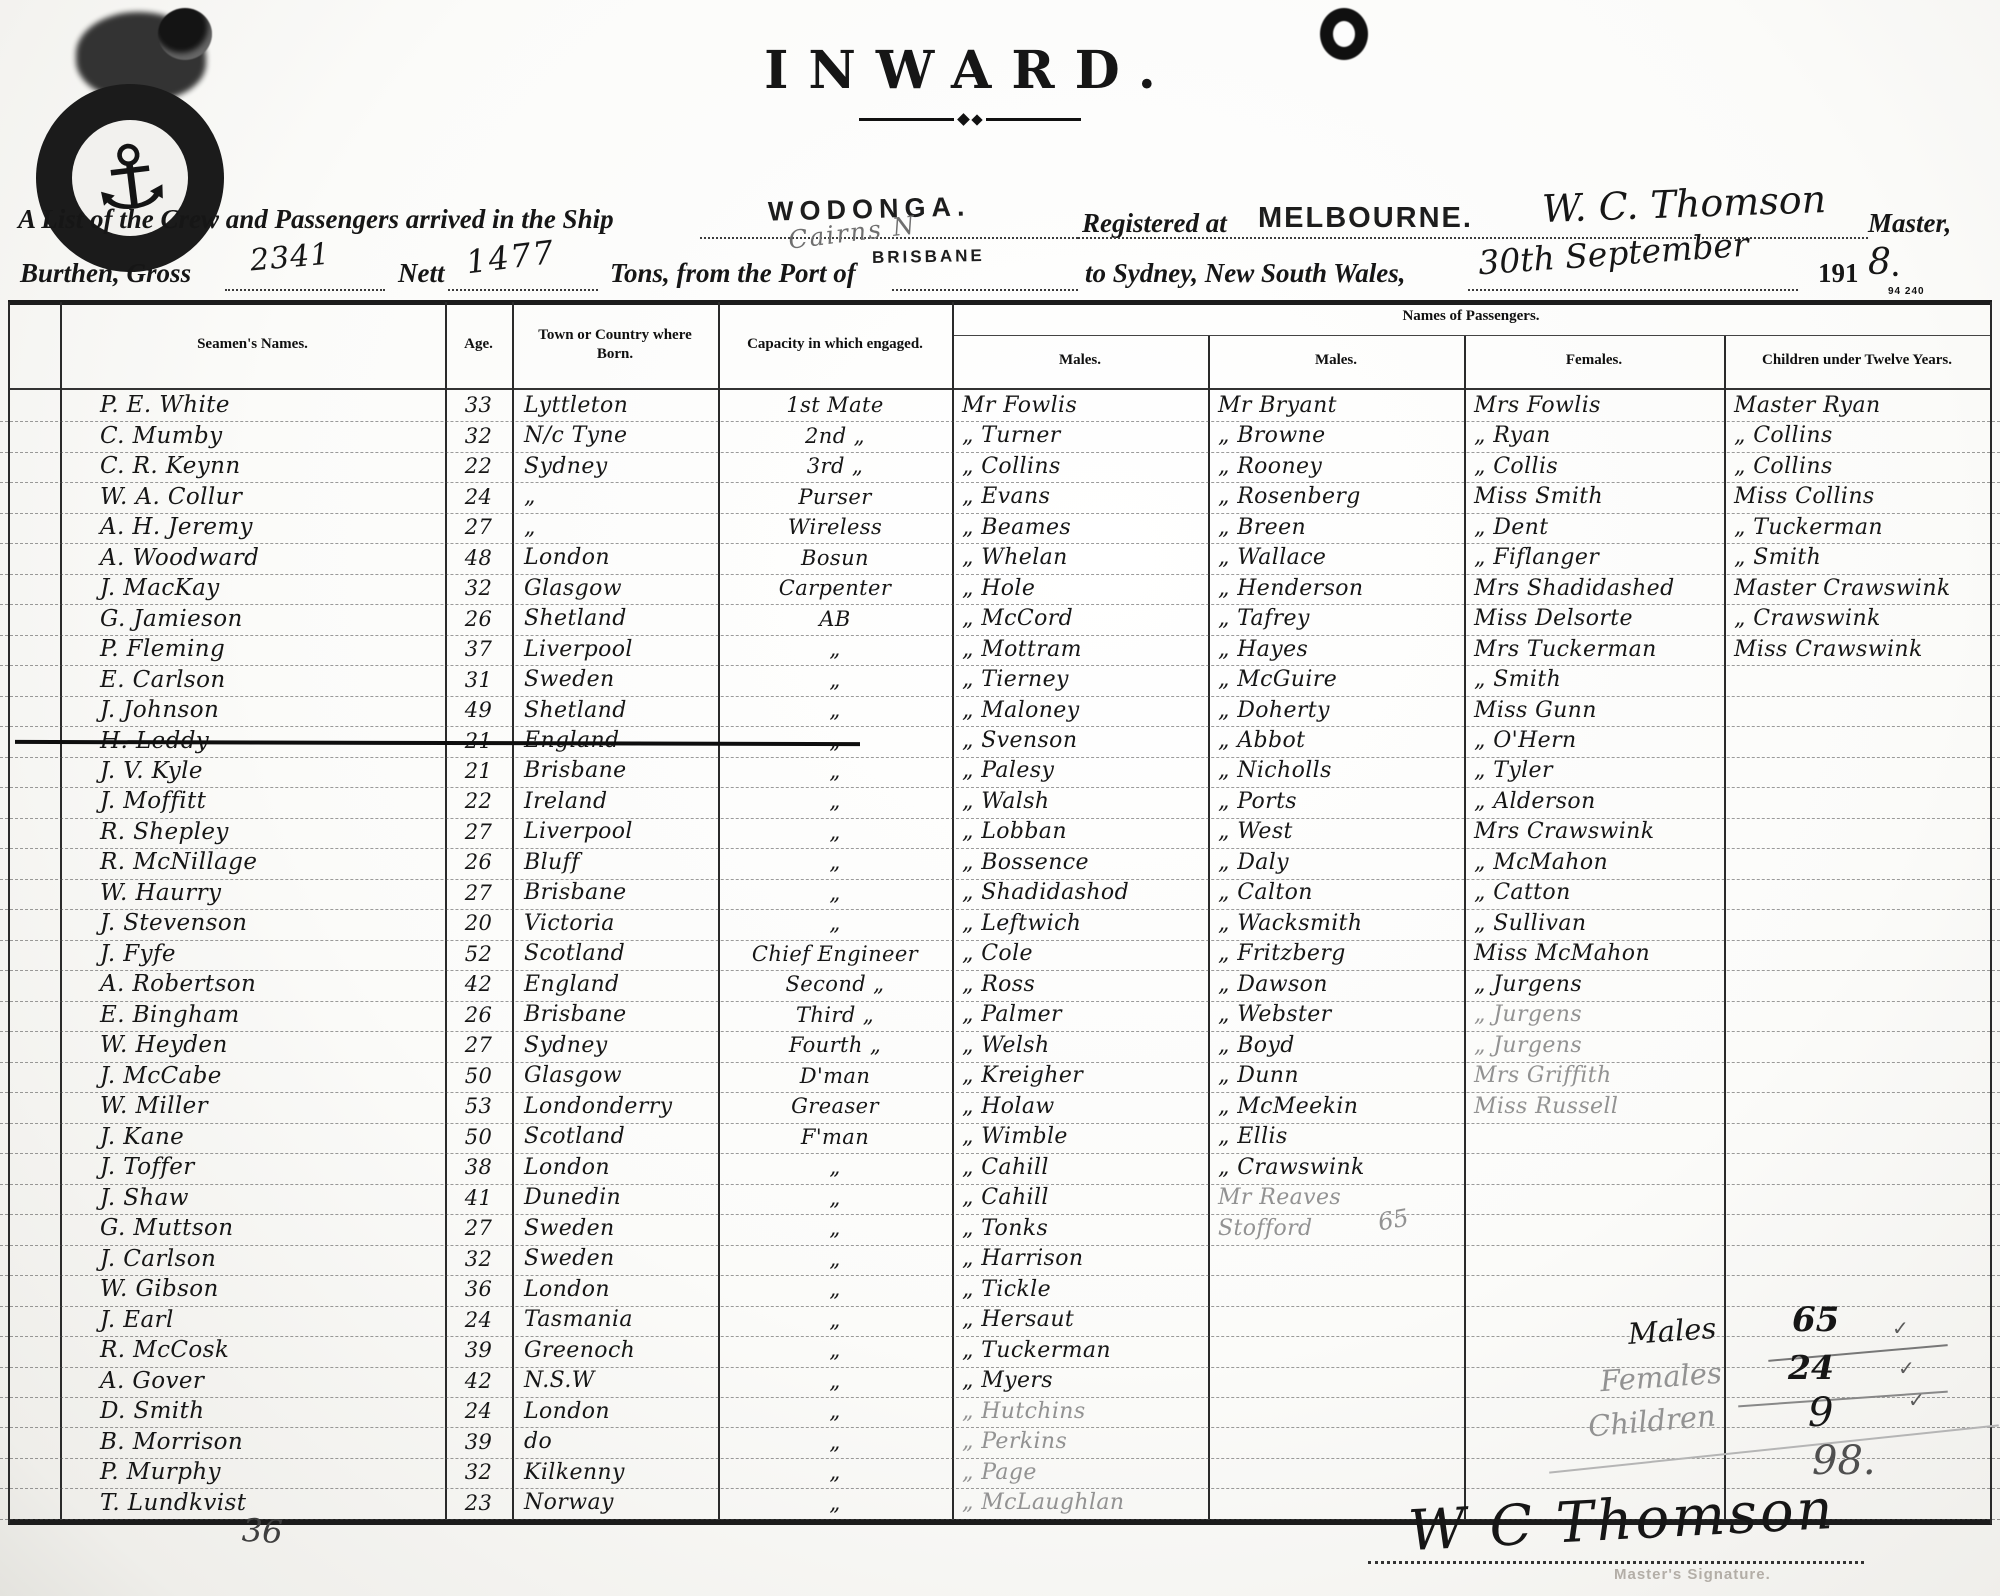 This screenshot has height=1596, width=2000. I want to click on column-line-capacity-passengers, so click(953, 911).